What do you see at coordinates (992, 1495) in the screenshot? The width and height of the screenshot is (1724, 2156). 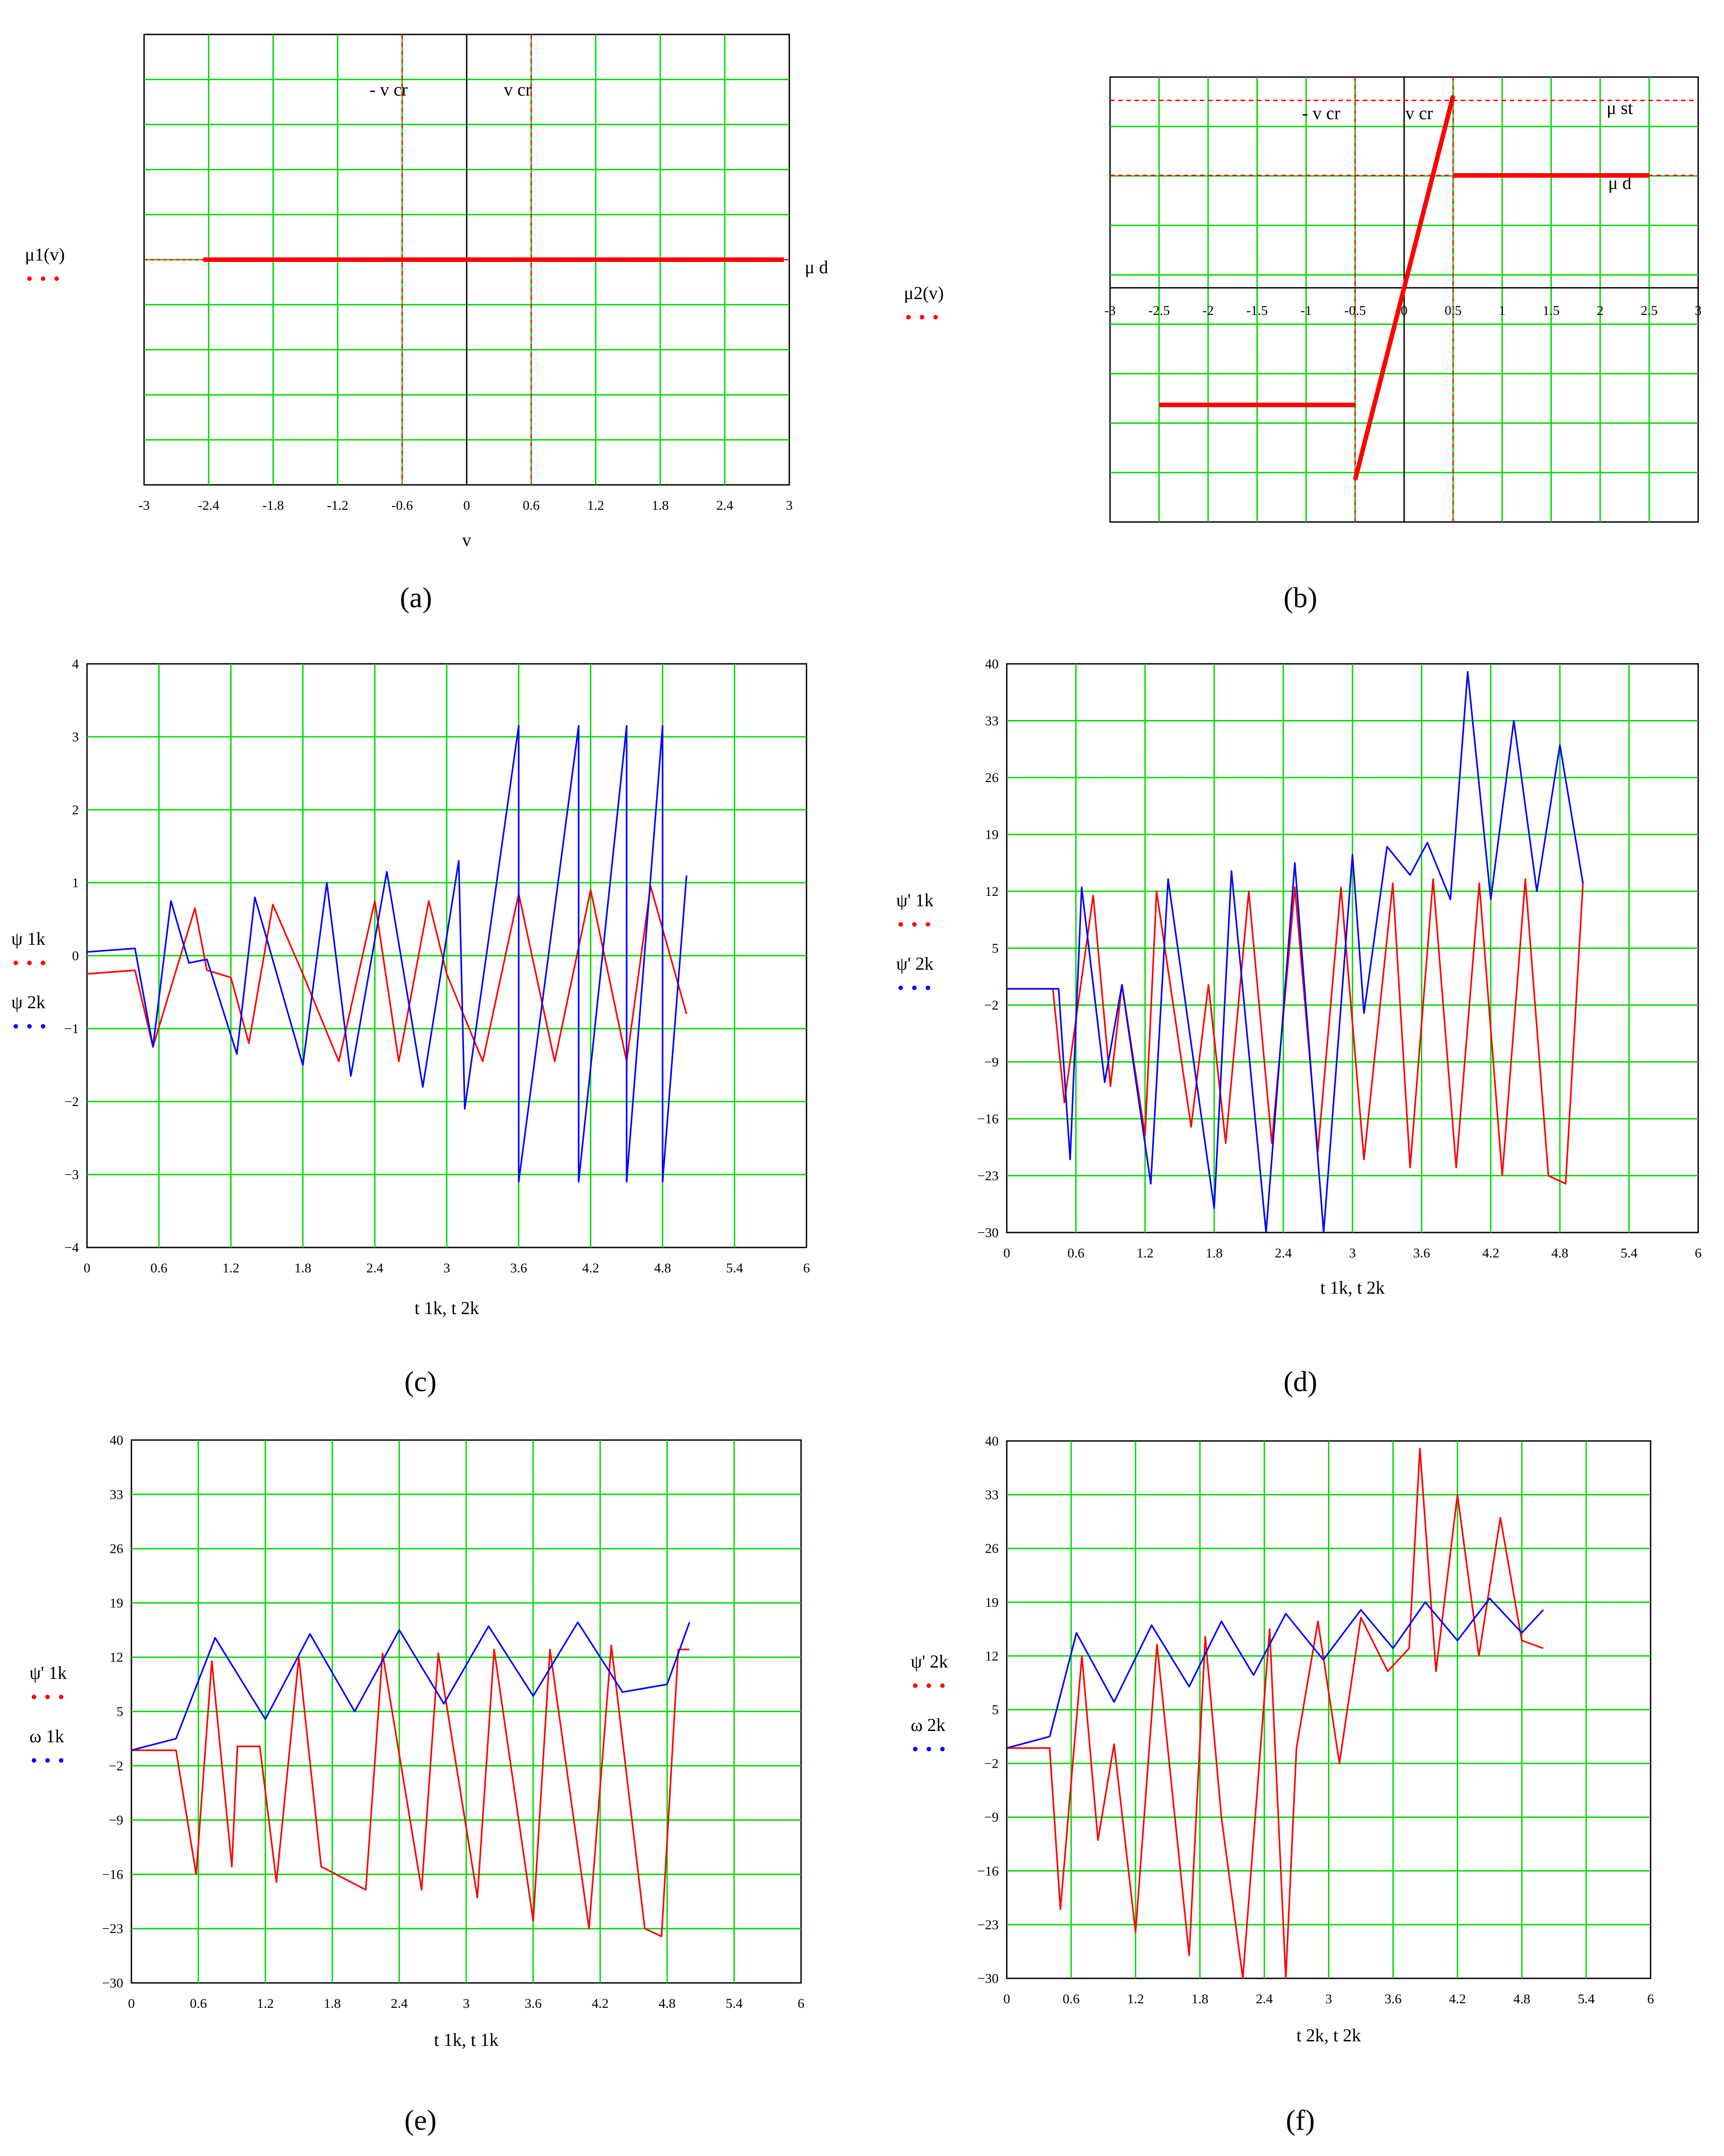 I see `y-tick-label: 33` at bounding box center [992, 1495].